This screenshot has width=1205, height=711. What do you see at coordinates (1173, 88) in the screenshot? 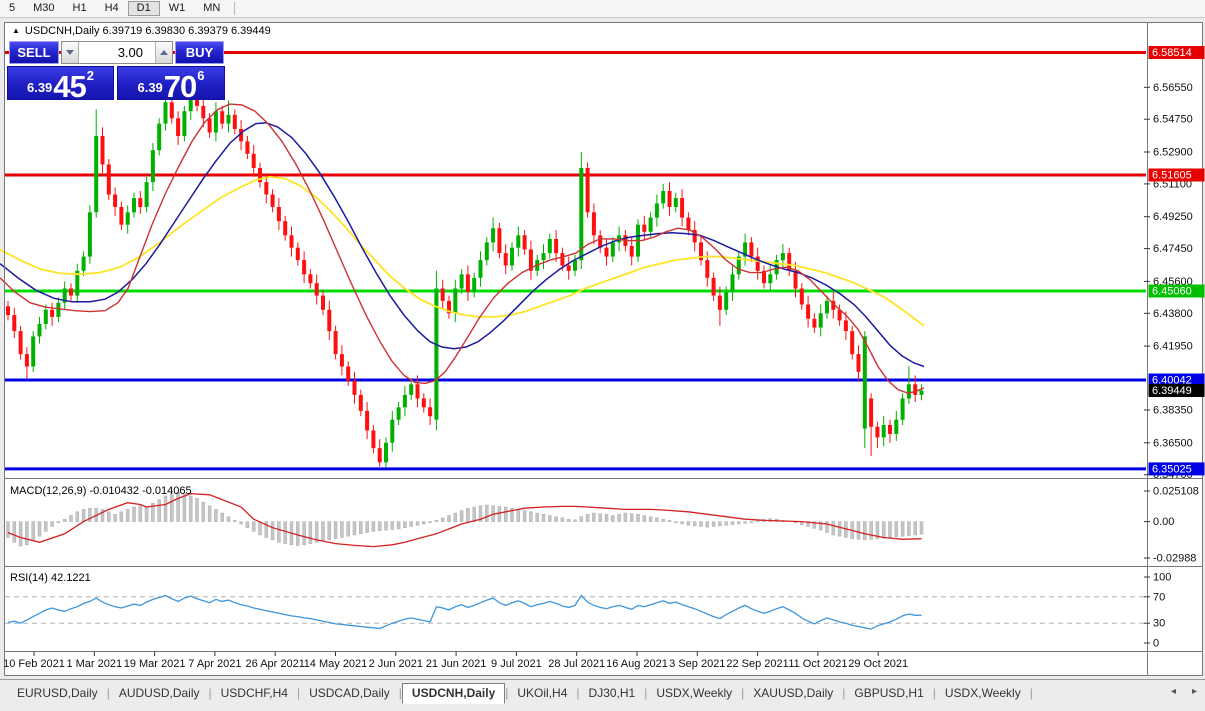
I see `svg-text: 6.56550` at bounding box center [1173, 88].